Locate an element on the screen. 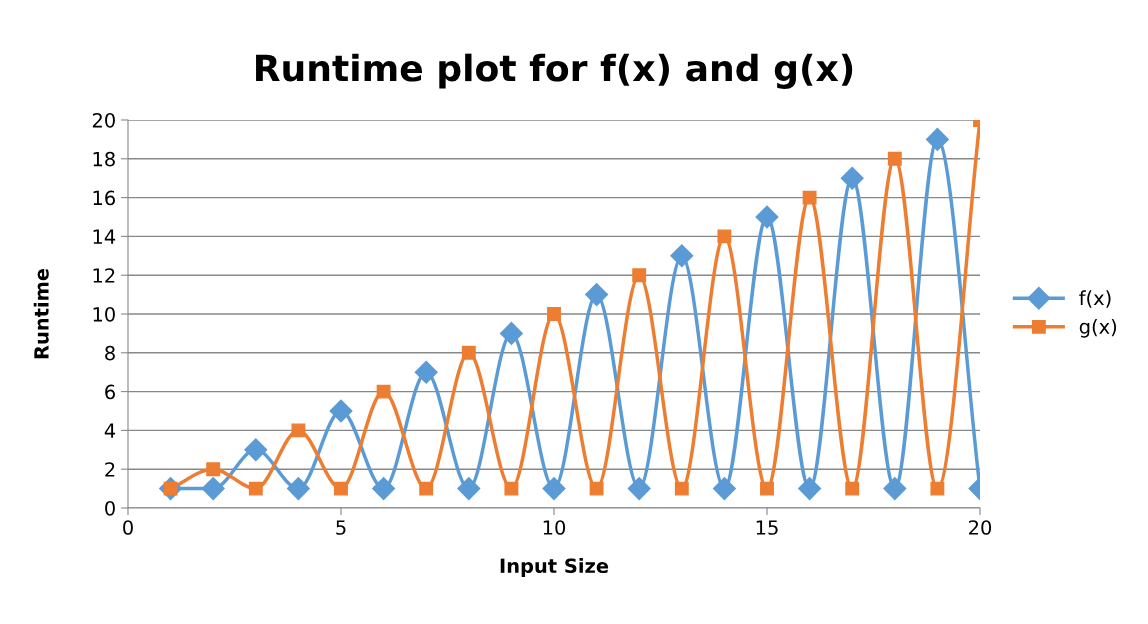  x-axis-title: Input Size is located at coordinates (554, 567).